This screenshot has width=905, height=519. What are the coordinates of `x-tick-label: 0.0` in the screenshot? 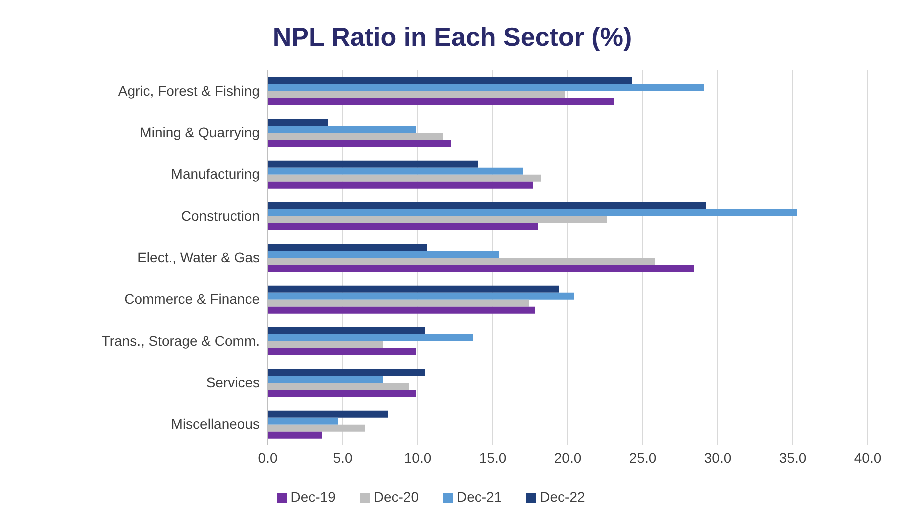 It's located at (268, 458).